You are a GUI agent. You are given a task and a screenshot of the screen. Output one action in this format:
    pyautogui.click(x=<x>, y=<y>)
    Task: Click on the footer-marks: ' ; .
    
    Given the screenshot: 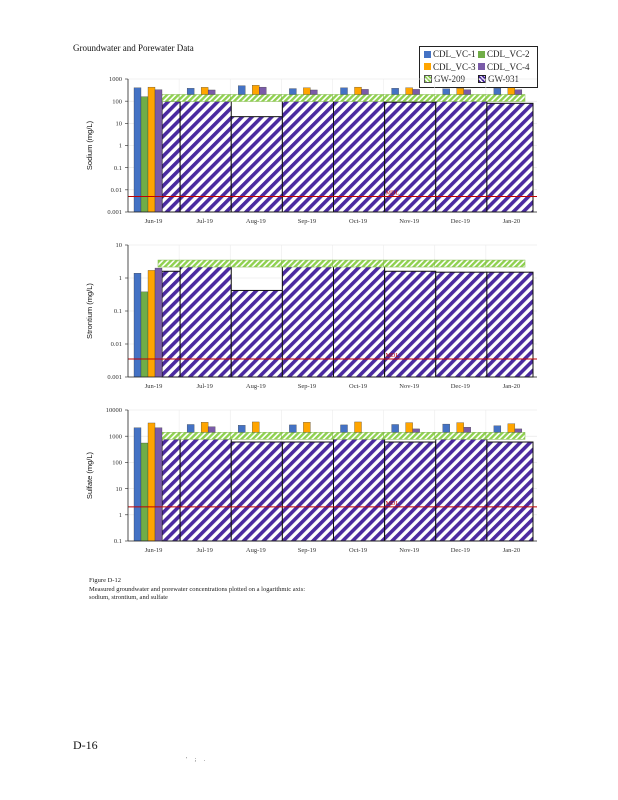 What is the action you would take?
    pyautogui.click(x=197, y=760)
    